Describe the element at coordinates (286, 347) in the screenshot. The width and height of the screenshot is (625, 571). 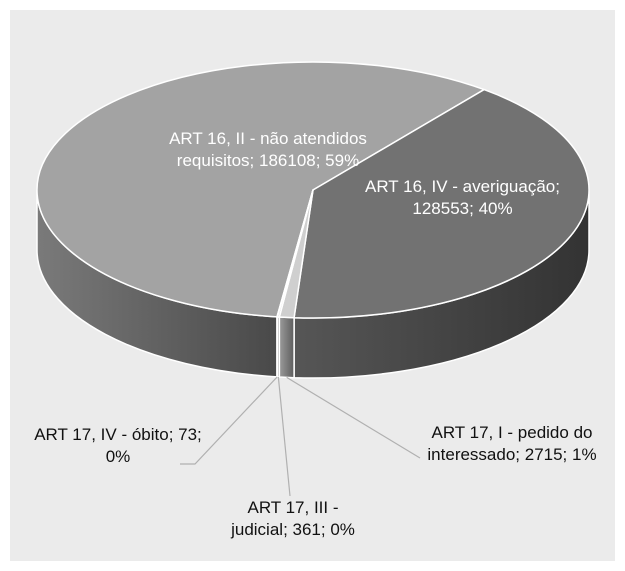
I see `slice-side` at that location.